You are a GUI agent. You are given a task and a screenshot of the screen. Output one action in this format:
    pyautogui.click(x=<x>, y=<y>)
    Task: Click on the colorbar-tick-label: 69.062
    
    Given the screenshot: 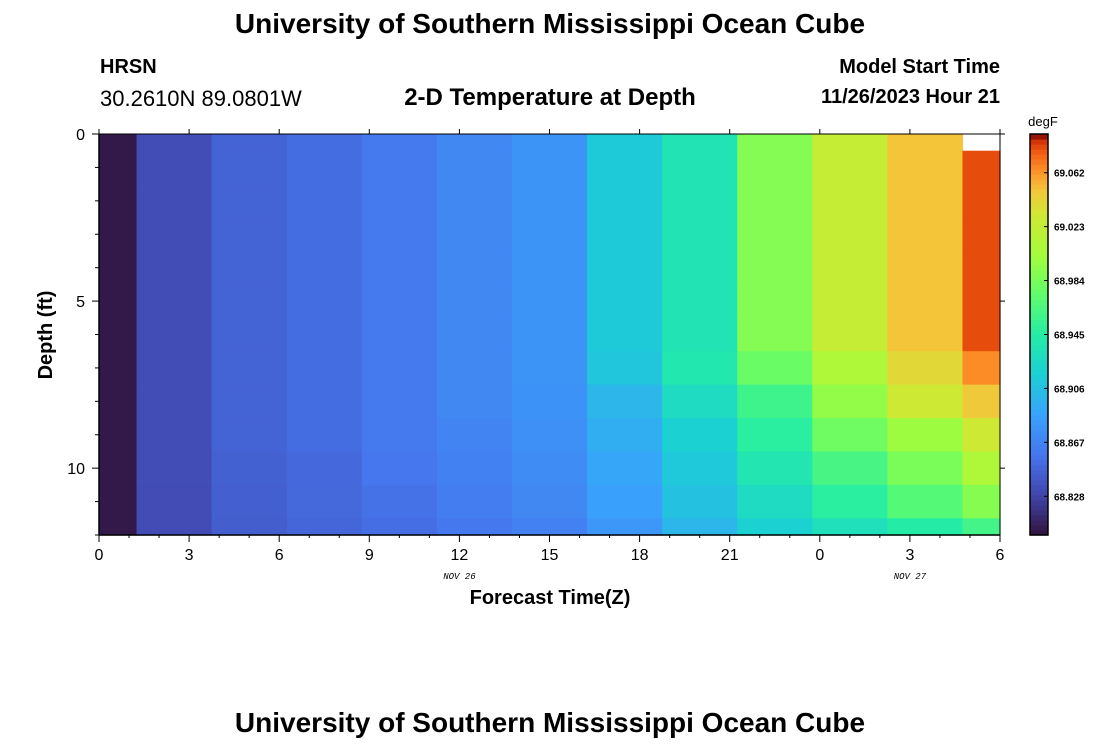 What is the action you would take?
    pyautogui.click(x=1069, y=174)
    